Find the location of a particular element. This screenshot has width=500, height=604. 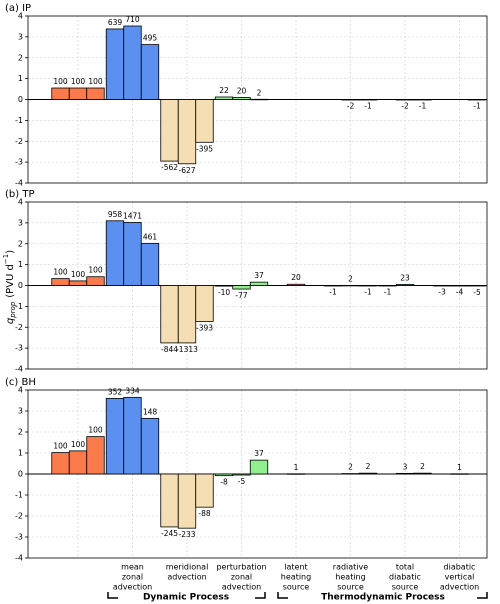

ylabel-exponent: −1 is located at coordinates (6, 259).